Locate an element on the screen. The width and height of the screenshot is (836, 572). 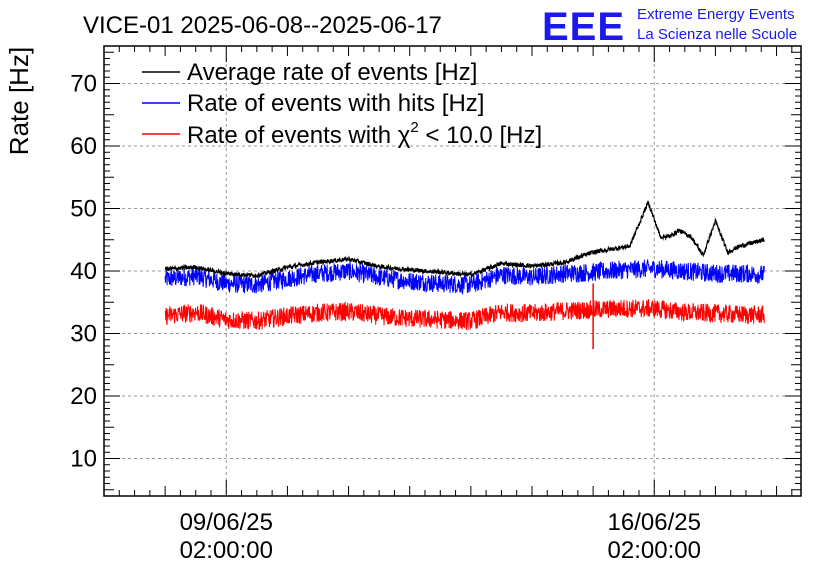
eee-logo: EEE is located at coordinates (583, 27).